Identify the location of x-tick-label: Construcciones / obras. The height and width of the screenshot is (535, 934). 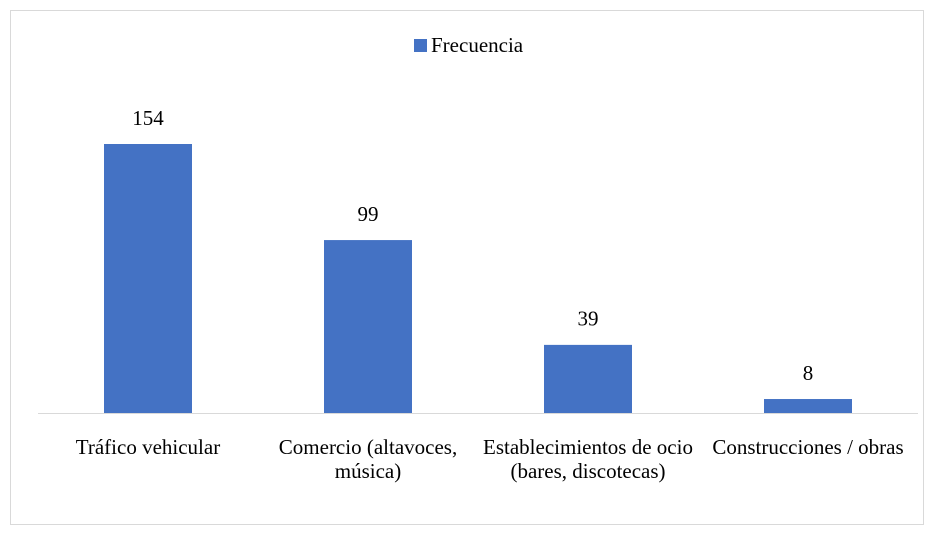
(808, 447).